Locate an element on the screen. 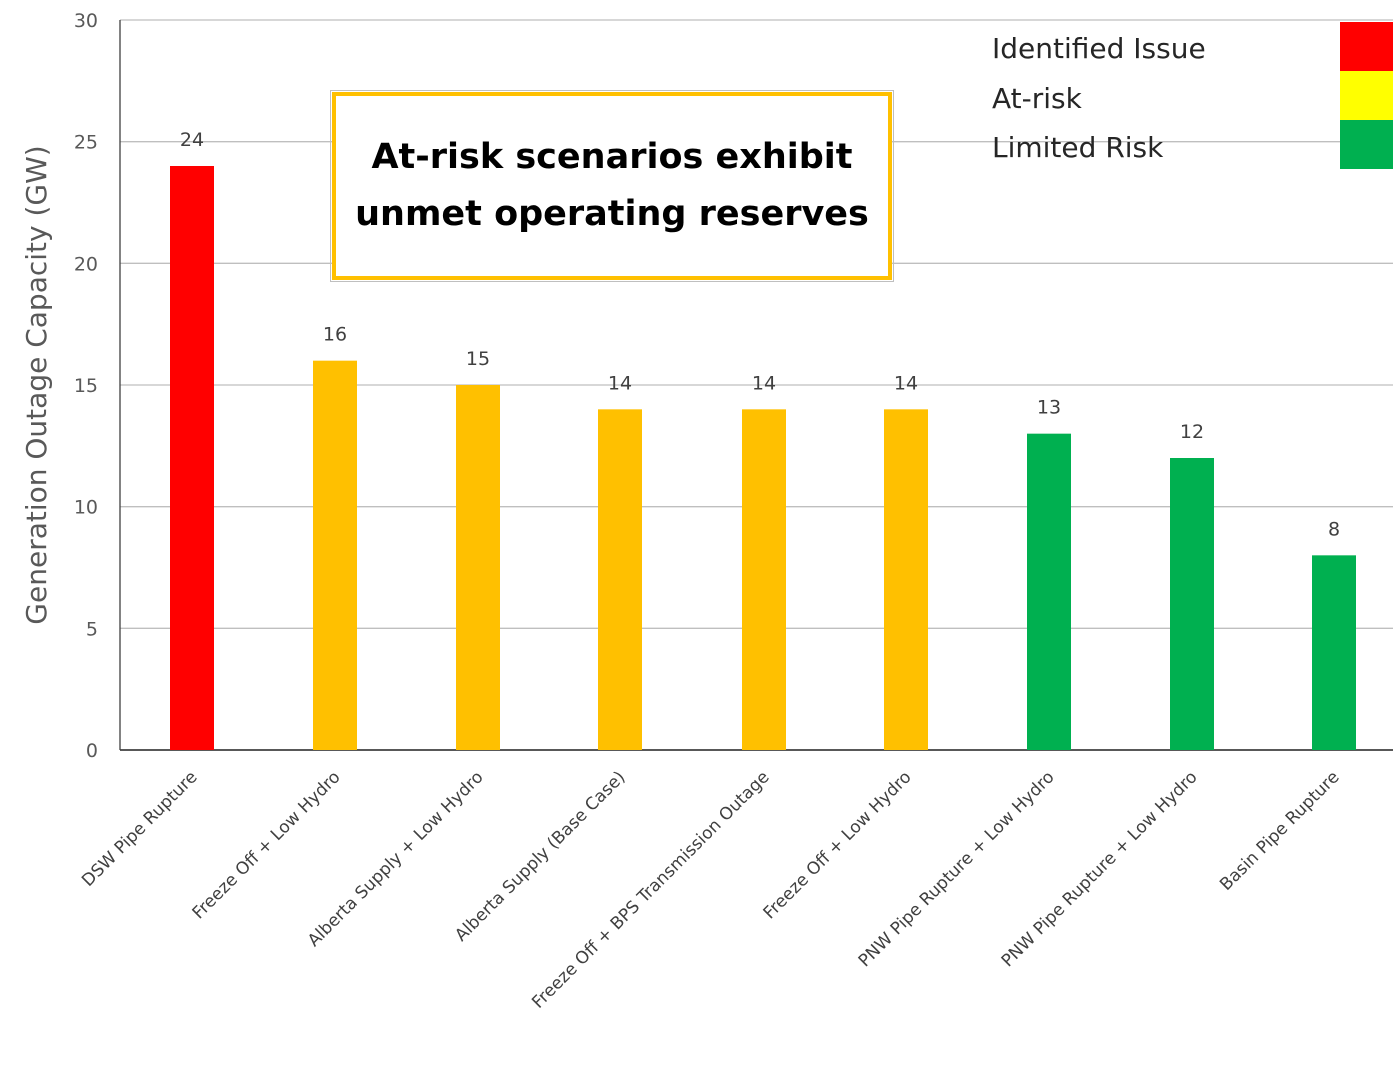 This screenshot has height=1079, width=1393. y-tick-label: 30 is located at coordinates (86, 21).